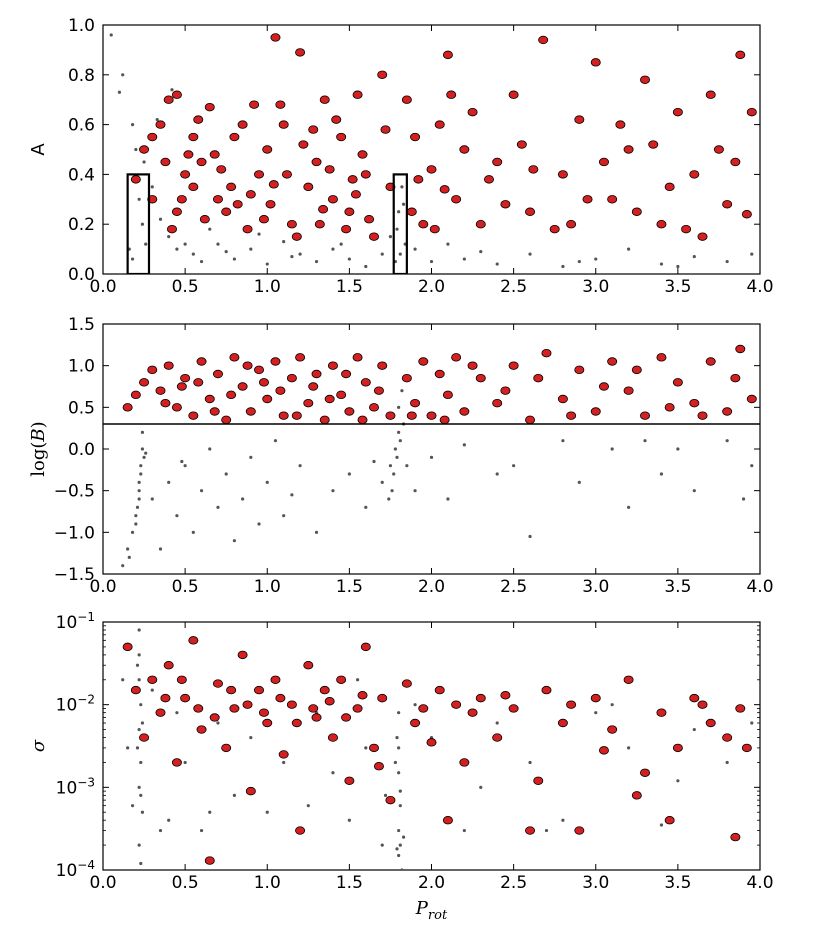 The width and height of the screenshot is (832, 926). What do you see at coordinates (759, 287) in the screenshot?
I see `x-tick-label: 4.0` at bounding box center [759, 287].